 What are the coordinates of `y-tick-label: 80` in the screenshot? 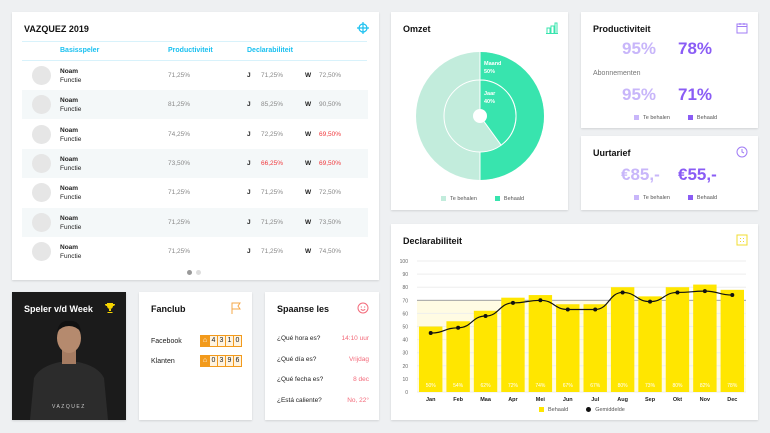 It's located at (405, 288).